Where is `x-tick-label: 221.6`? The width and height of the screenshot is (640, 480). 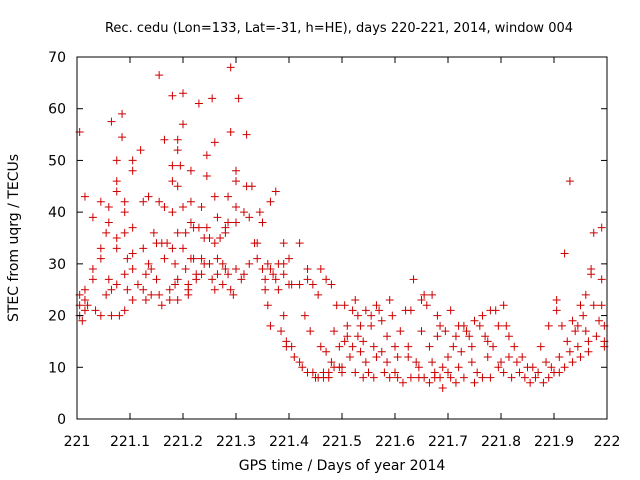 x-tick-label: 221.6 is located at coordinates (395, 442).